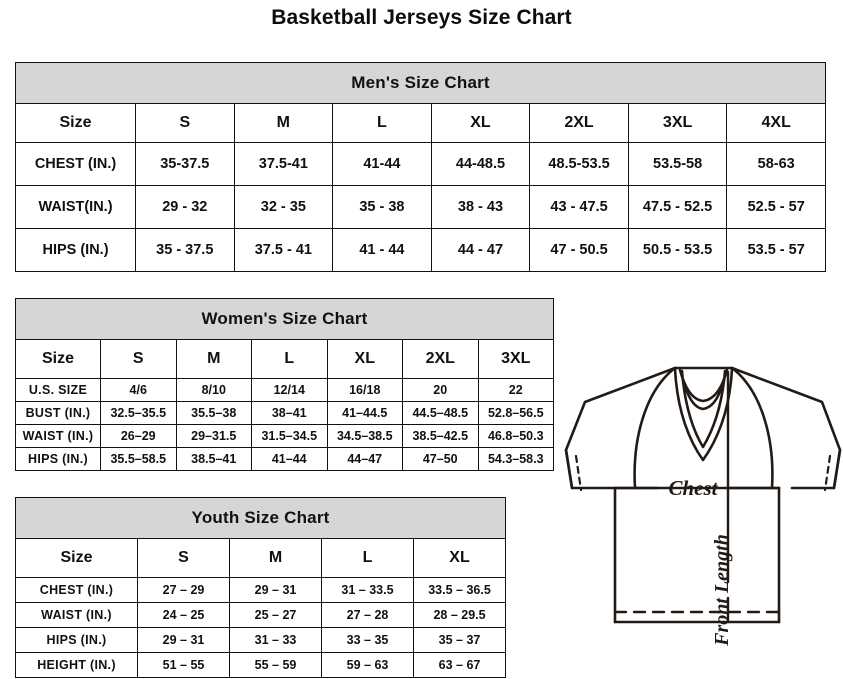 This screenshot has width=843, height=679. What do you see at coordinates (58, 413) in the screenshot?
I see `womens-row-label-bust: BUST (IN.)` at bounding box center [58, 413].